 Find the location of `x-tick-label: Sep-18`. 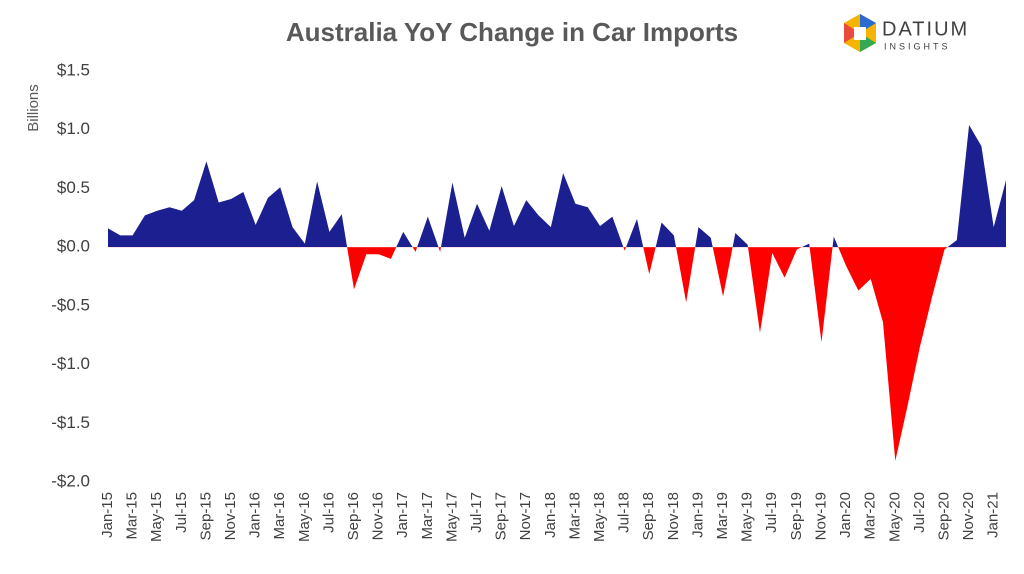

x-tick-label: Sep-18 is located at coordinates (648, 516).